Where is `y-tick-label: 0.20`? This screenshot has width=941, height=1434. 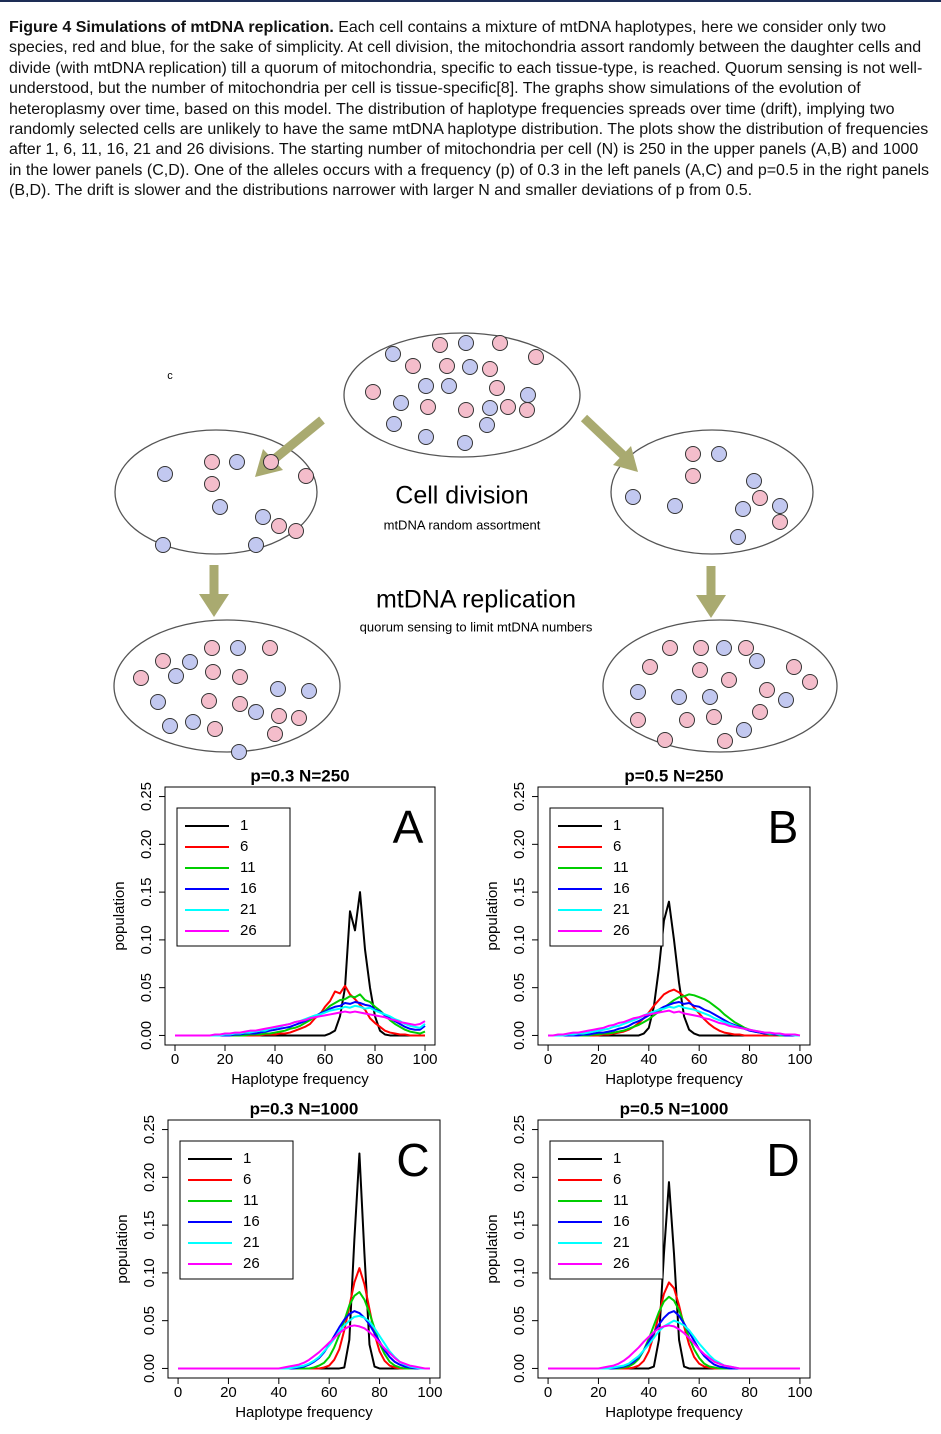
y-tick-label: 0.20 is located at coordinates (146, 844).